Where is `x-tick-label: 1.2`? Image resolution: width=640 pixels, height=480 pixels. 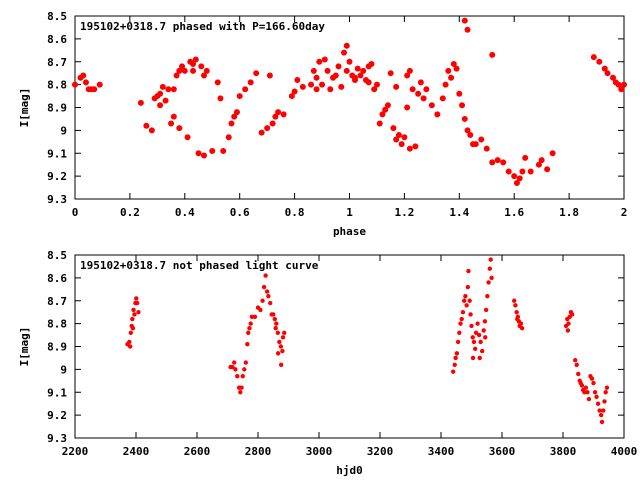
x-tick-label: 1.2 is located at coordinates (404, 212).